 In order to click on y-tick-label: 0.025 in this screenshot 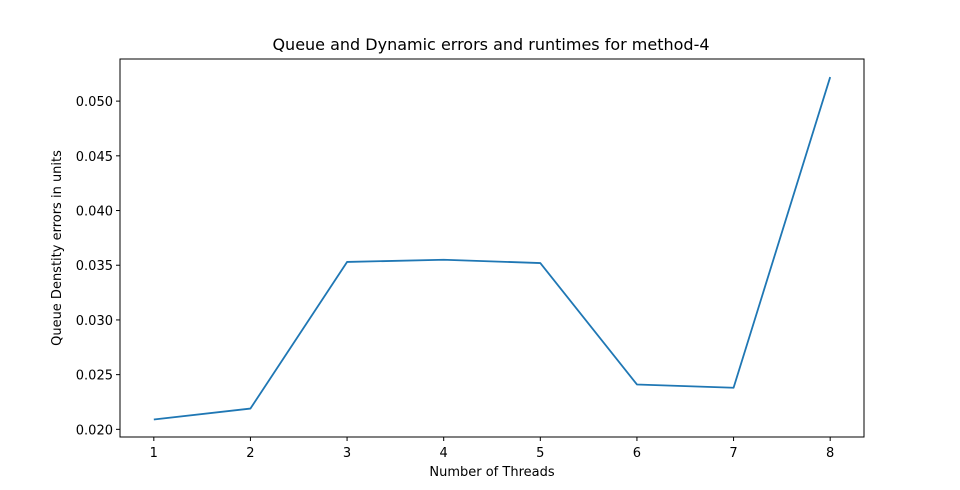, I will do `click(94, 376)`.